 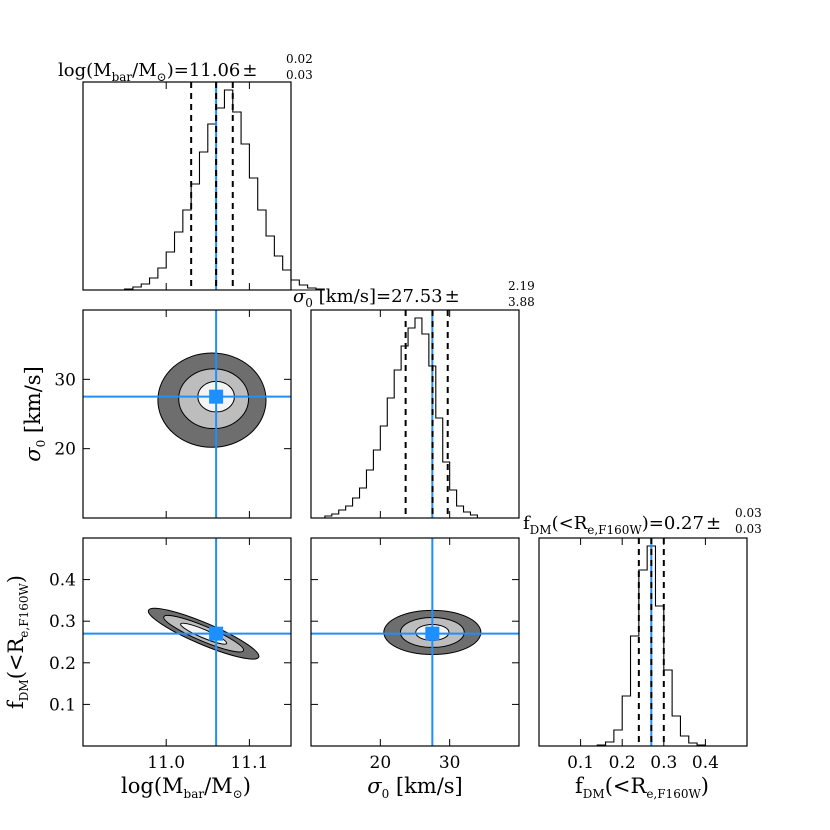 What do you see at coordinates (17, 642) in the screenshot?
I see `ylabel-fdm: fDM(<Re,F160W)` at bounding box center [17, 642].